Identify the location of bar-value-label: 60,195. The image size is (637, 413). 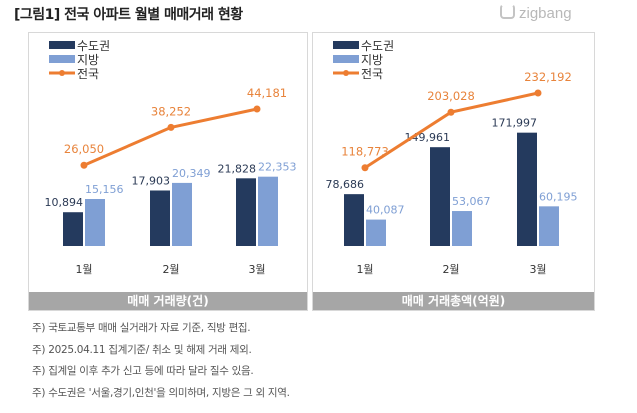
(558, 196).